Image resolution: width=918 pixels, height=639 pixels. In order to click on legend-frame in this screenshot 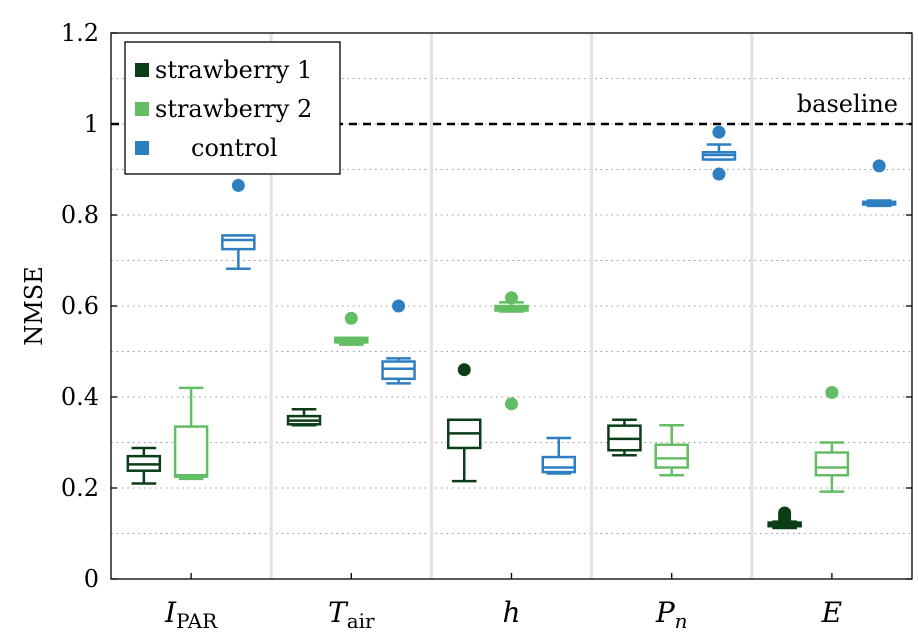, I will do `click(232, 108)`.